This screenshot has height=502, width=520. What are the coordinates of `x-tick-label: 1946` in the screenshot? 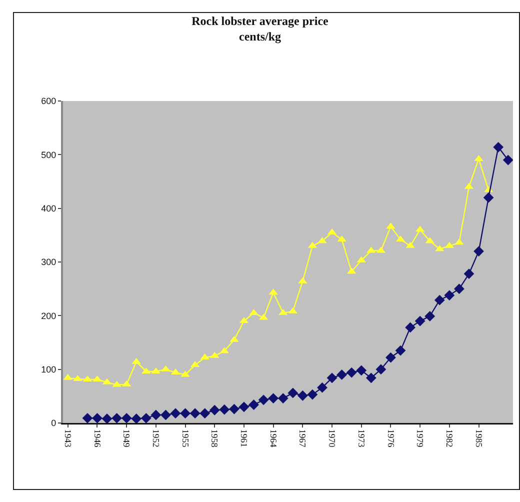 It's located at (97, 438).